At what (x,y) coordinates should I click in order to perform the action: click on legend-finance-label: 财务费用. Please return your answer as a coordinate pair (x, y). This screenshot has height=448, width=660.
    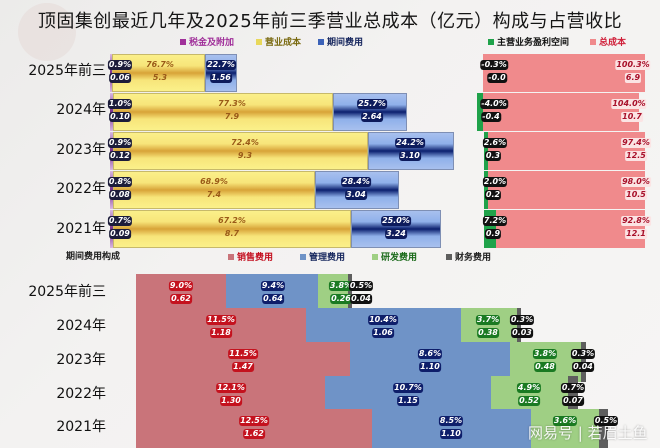
    Looking at the image, I should click on (473, 258).